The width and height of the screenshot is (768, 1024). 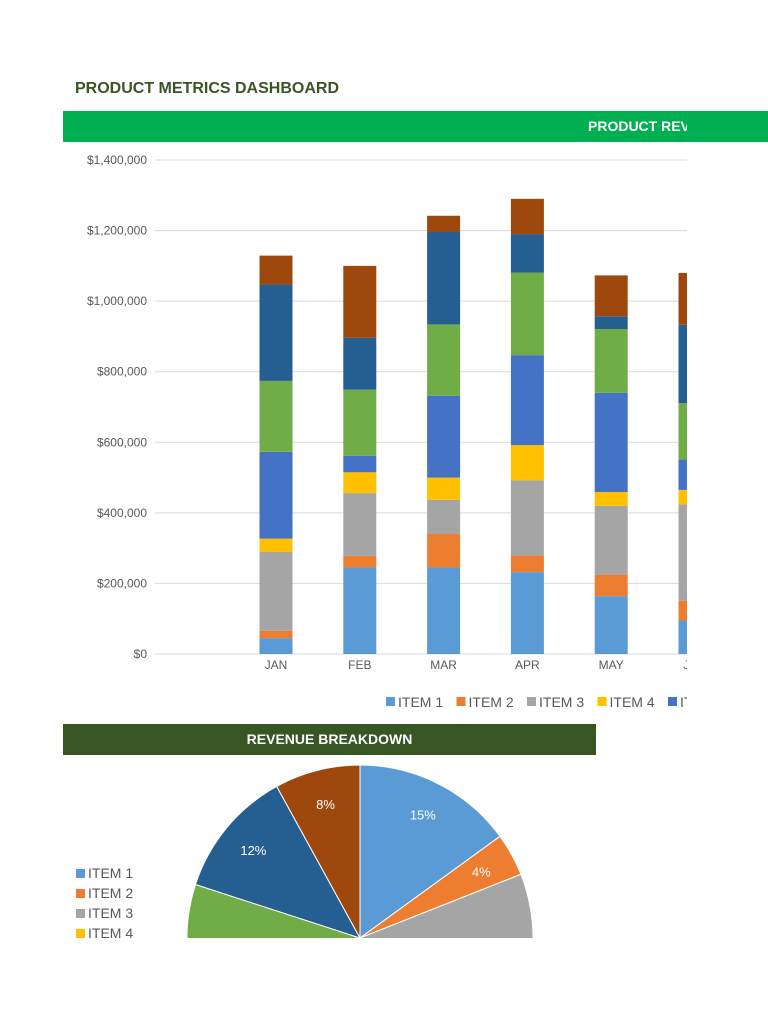 I want to click on pie-data-label: 5%, so click(x=421, y=1008).